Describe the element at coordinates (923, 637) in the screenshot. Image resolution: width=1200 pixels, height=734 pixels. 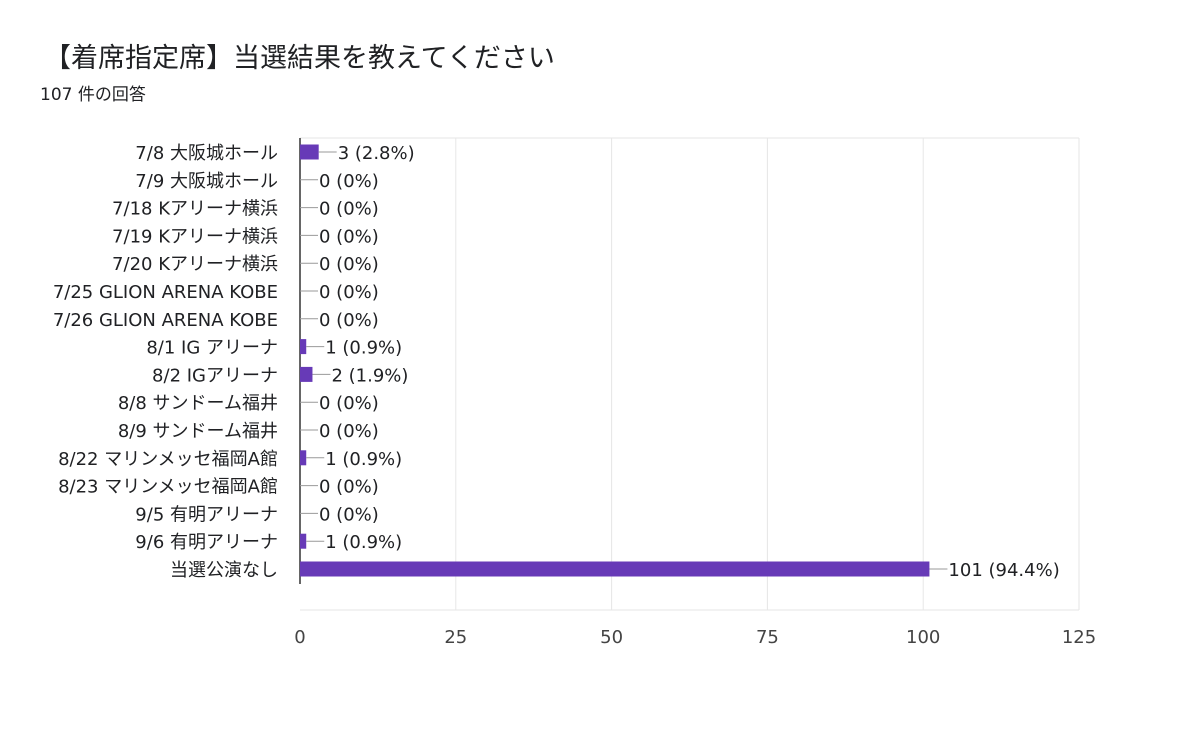
I see `x-tick-label: 100` at that location.